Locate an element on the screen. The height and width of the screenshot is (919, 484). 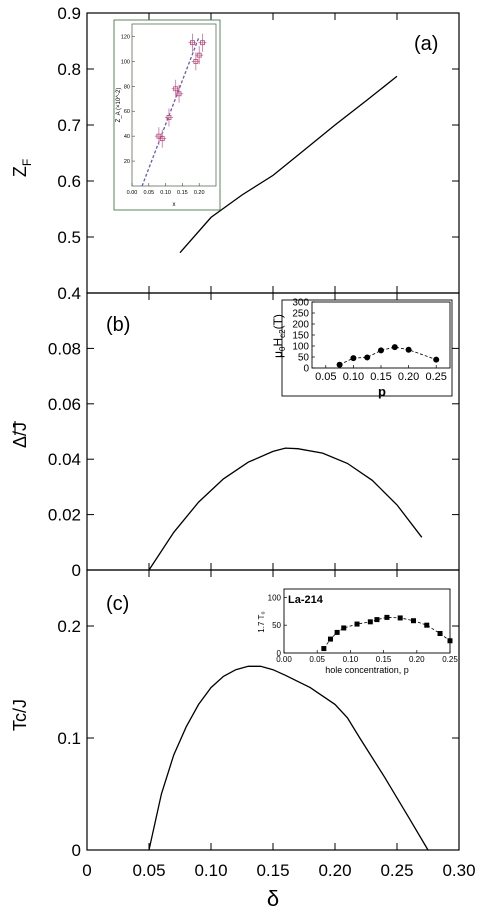
inset-b-plot-area is located at coordinates (381, 335).